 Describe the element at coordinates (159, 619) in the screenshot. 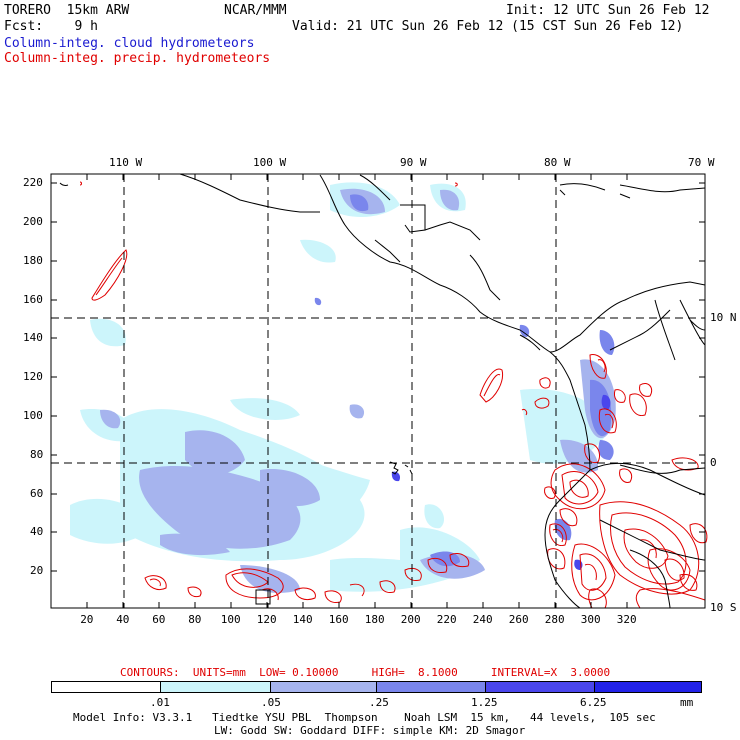

I see `x-tick-label: 60` at that location.